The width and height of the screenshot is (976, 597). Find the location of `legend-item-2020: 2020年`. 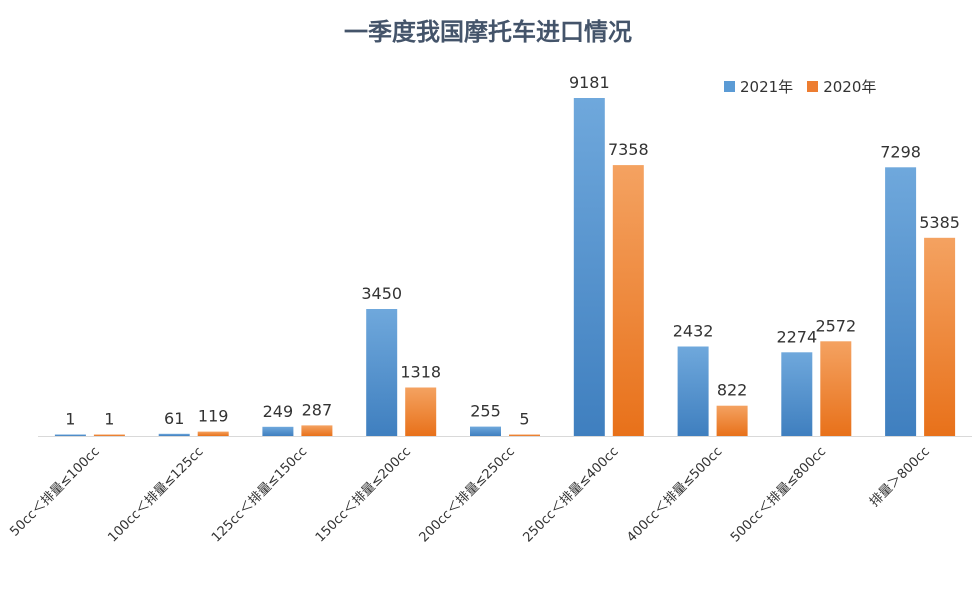

legend-item-2020: 2020年 is located at coordinates (841, 86).